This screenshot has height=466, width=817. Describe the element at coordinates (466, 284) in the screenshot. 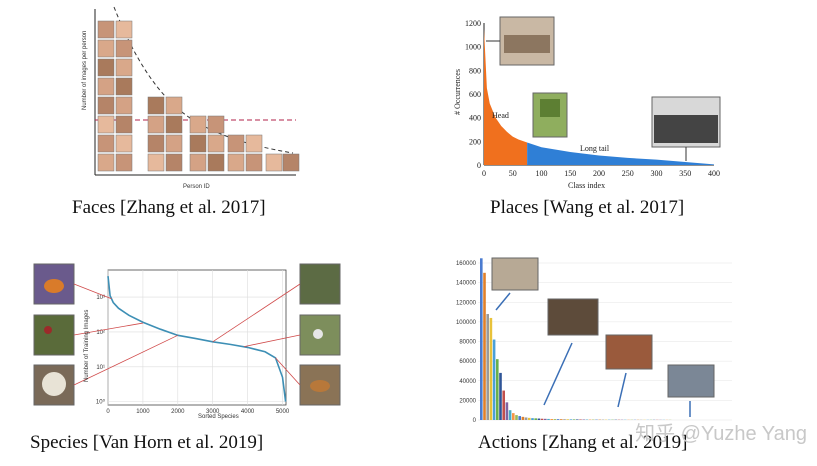

I see `actions-ytick: 140000` at that location.